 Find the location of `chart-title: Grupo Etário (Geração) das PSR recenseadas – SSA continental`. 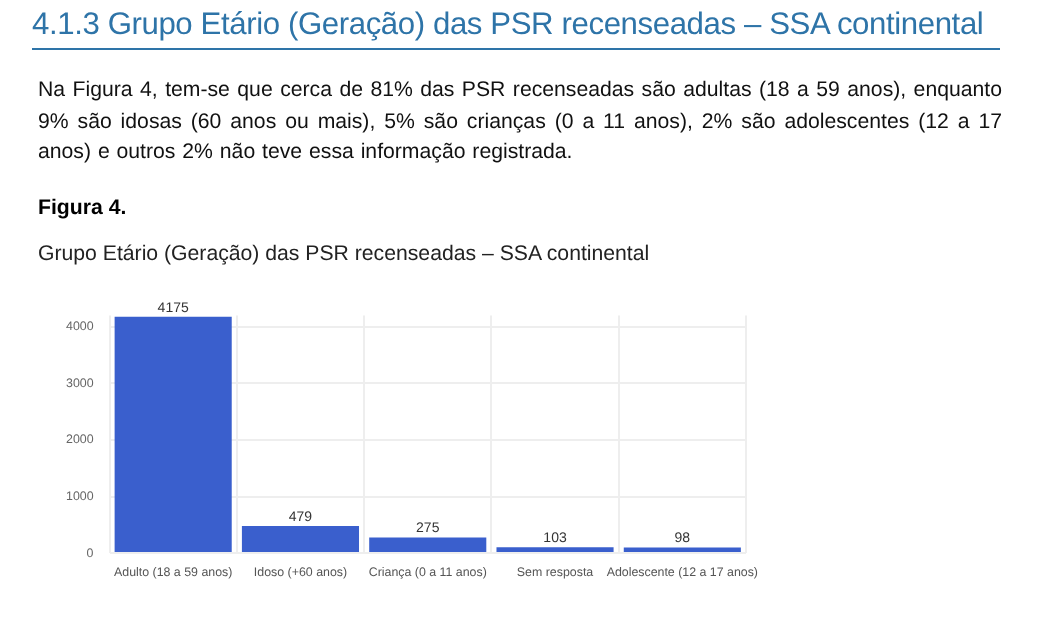

chart-title: Grupo Etário (Geração) das PSR recenseadas – SSA continental is located at coordinates (344, 254).